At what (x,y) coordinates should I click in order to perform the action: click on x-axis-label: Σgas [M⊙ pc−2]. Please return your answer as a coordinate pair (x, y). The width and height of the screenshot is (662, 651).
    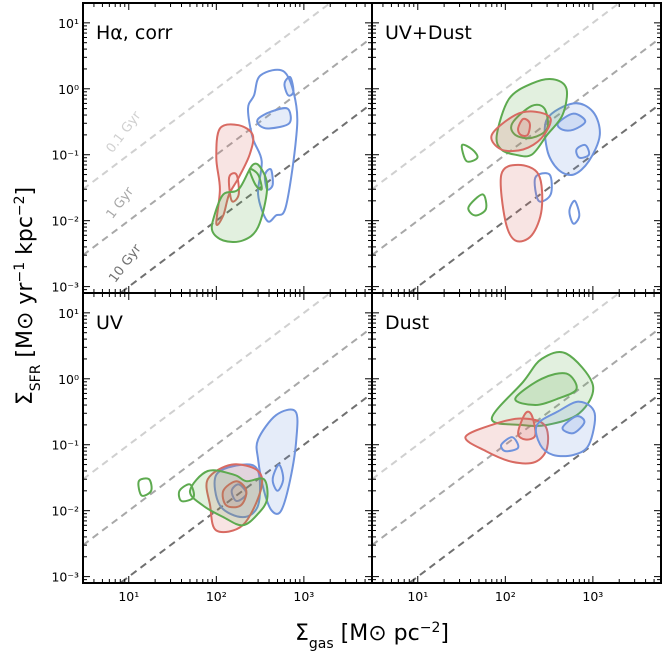
    Looking at the image, I should click on (372, 635).